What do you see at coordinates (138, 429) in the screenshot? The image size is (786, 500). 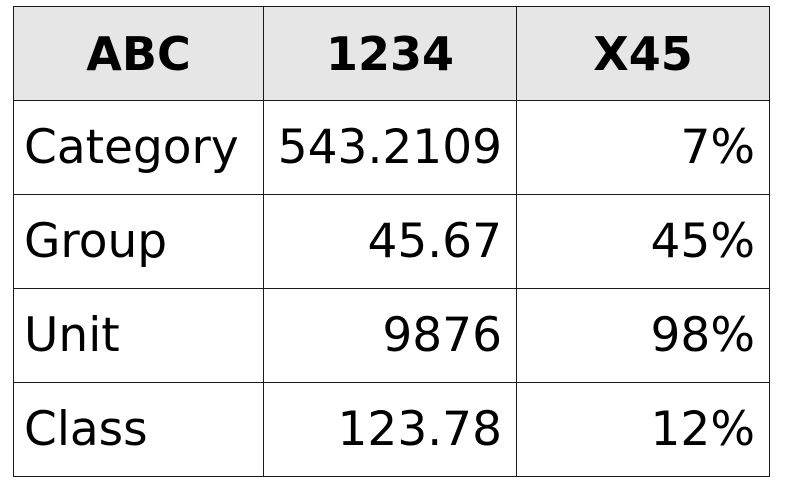 I see `row-label-cell: Class` at bounding box center [138, 429].